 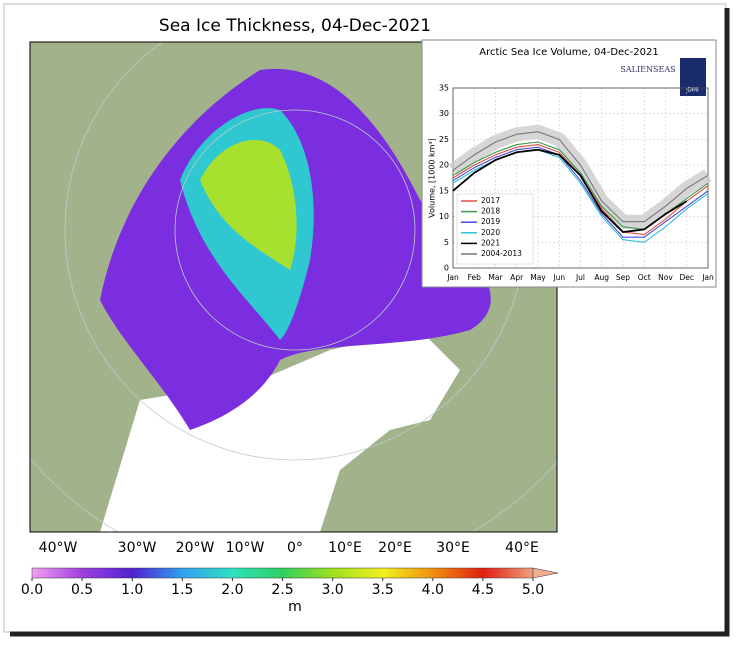 What do you see at coordinates (32, 590) in the screenshot?
I see `colorbar-tick-label: 0.0` at bounding box center [32, 590].